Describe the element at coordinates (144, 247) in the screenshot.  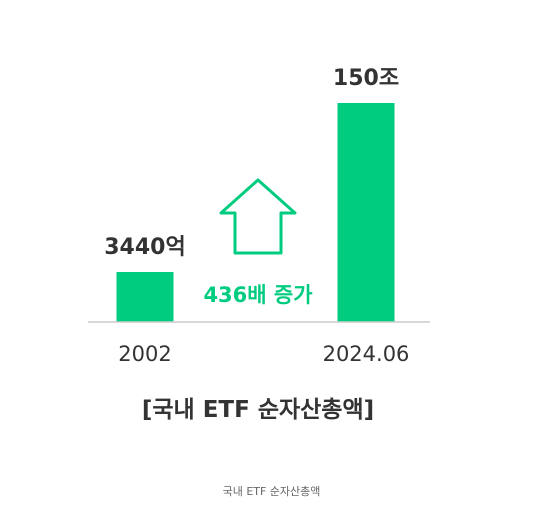
I see `value-label-2002: 3440억` at that location.